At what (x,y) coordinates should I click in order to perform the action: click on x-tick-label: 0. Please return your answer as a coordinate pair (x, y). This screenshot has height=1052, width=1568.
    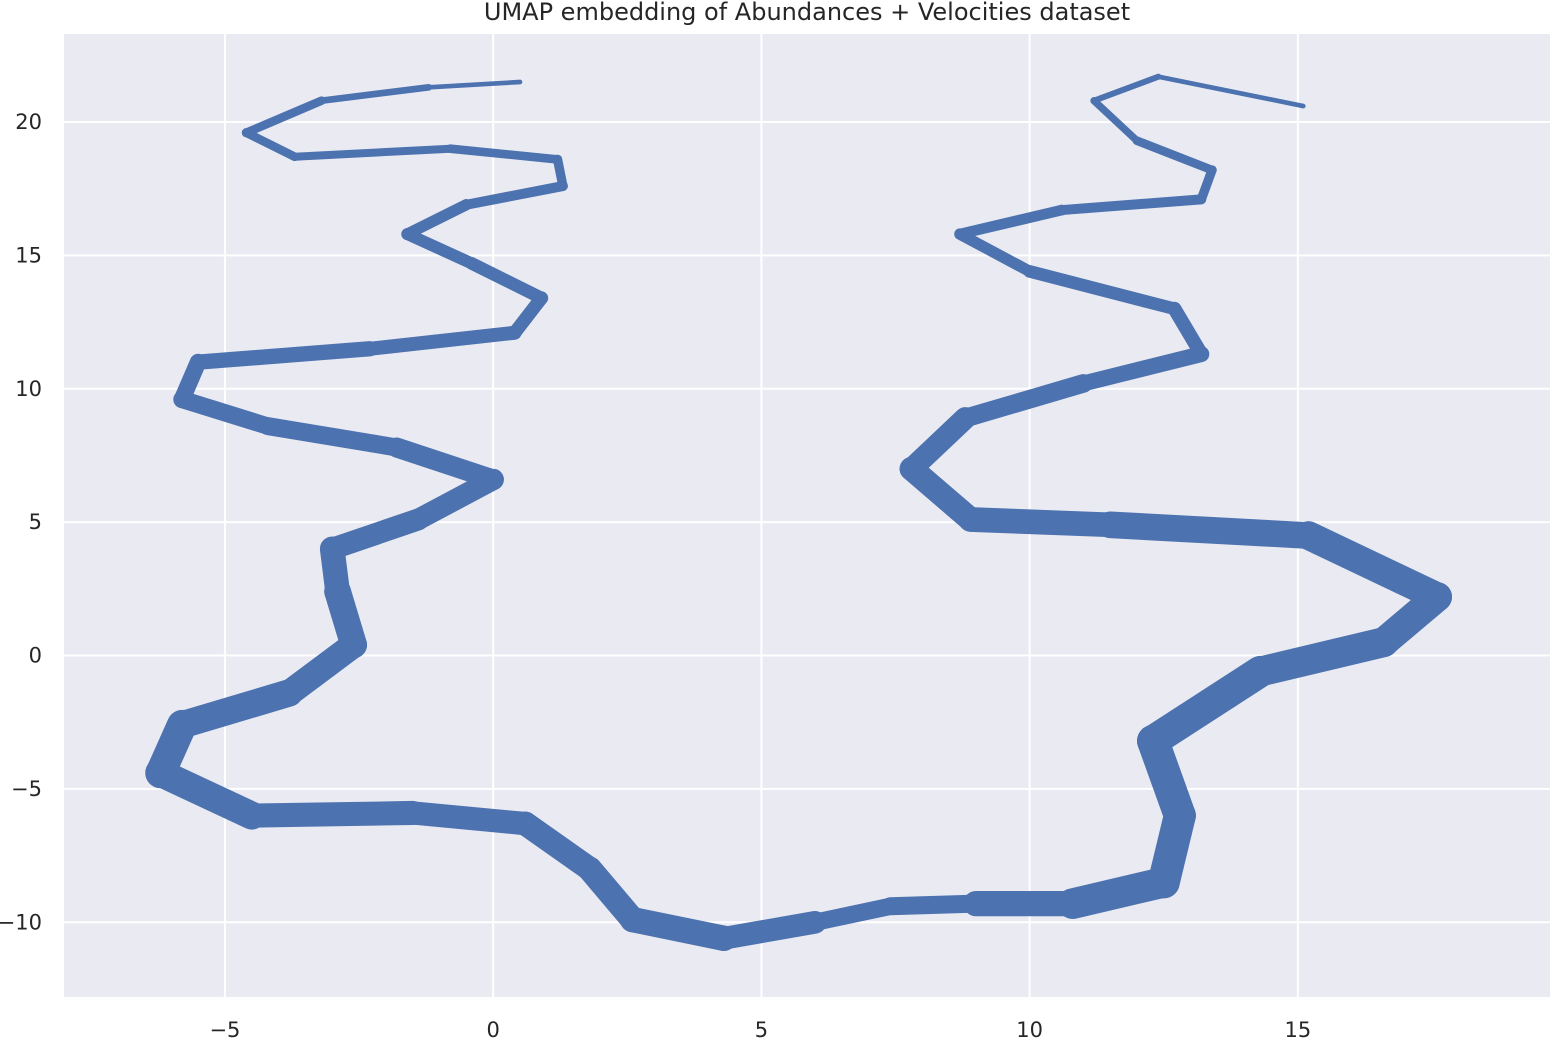
    Looking at the image, I should click on (492, 1030).